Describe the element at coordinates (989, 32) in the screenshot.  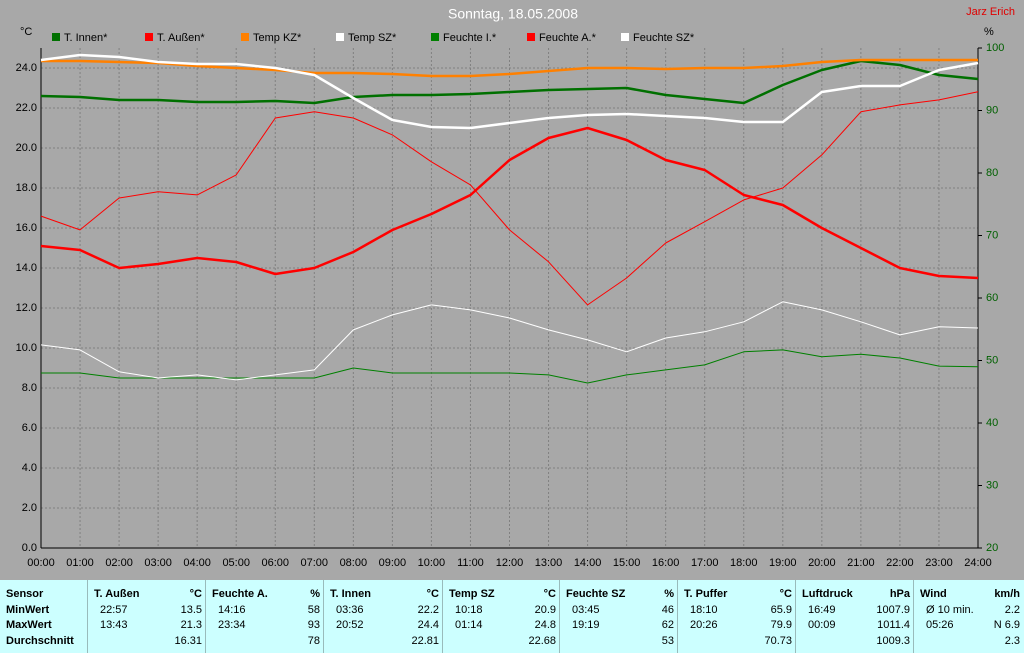
I see `y2-axis-label: %` at that location.